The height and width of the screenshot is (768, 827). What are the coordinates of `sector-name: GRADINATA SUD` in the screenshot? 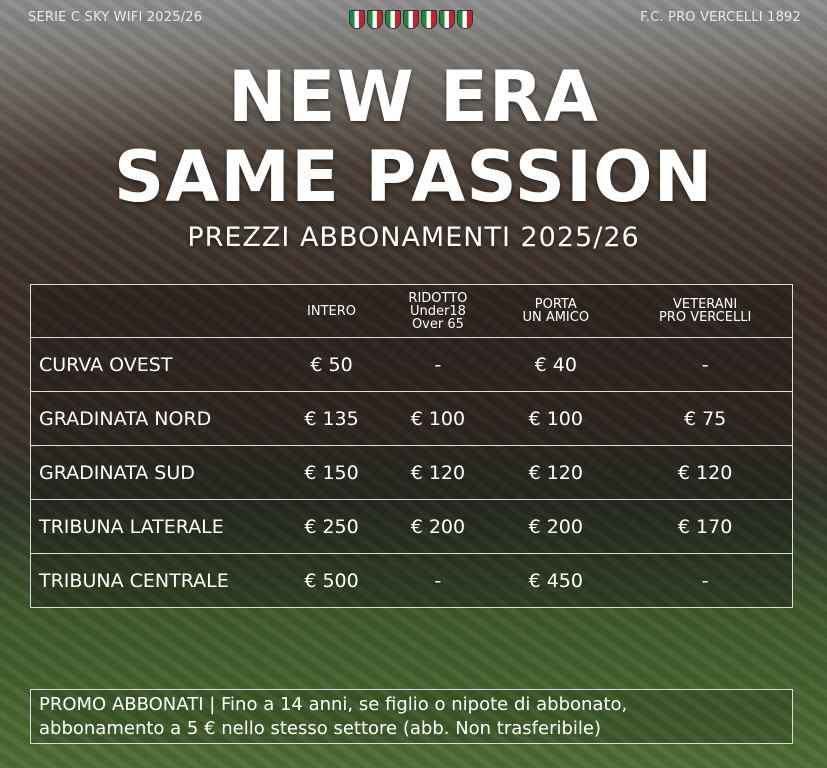 It's located at (155, 472).